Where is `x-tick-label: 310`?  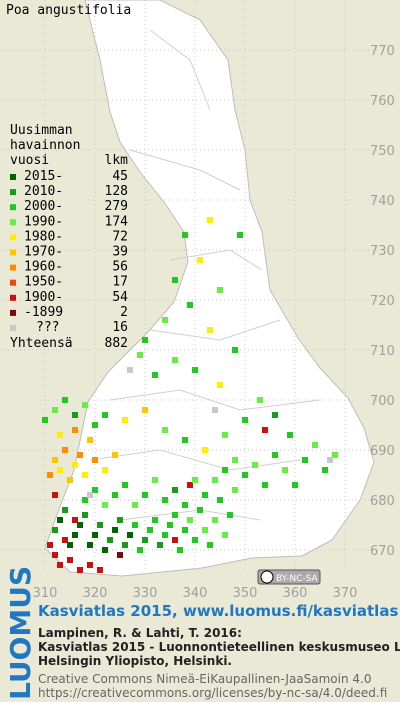
x-tick-label: 310 is located at coordinates (45, 593).